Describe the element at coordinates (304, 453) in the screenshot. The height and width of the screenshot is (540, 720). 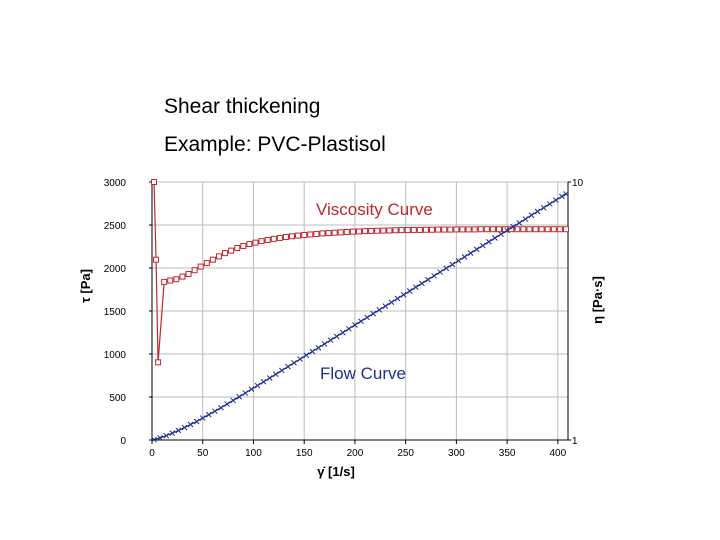
I see `x-tick-label: 150` at that location.